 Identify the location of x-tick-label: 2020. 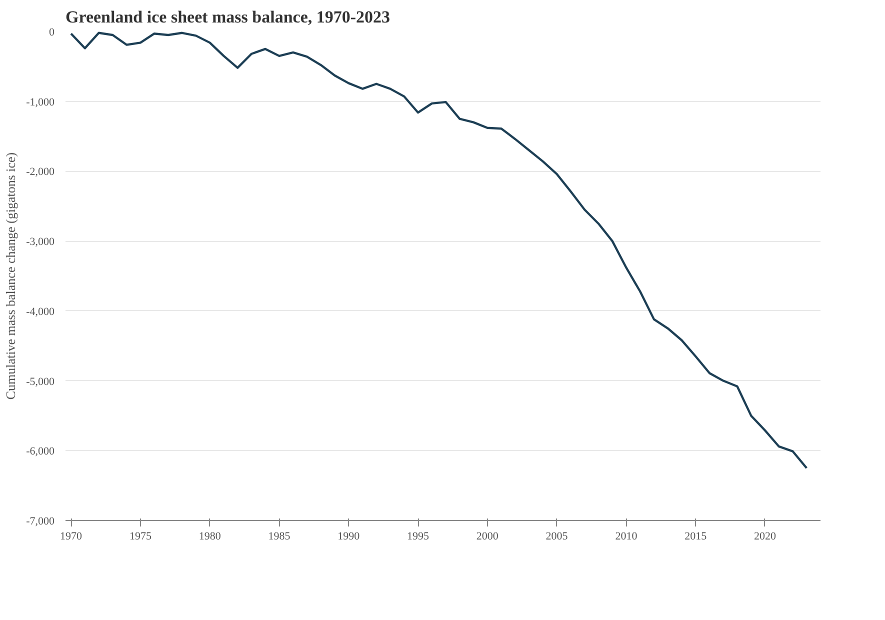
(765, 536).